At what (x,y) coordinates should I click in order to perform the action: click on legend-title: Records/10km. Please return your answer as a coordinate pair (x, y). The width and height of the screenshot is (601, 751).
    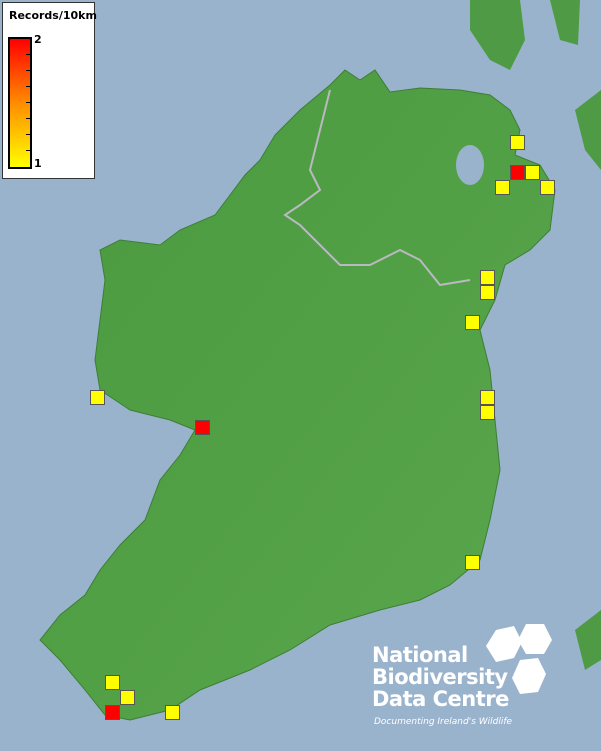
    Looking at the image, I should click on (53, 15).